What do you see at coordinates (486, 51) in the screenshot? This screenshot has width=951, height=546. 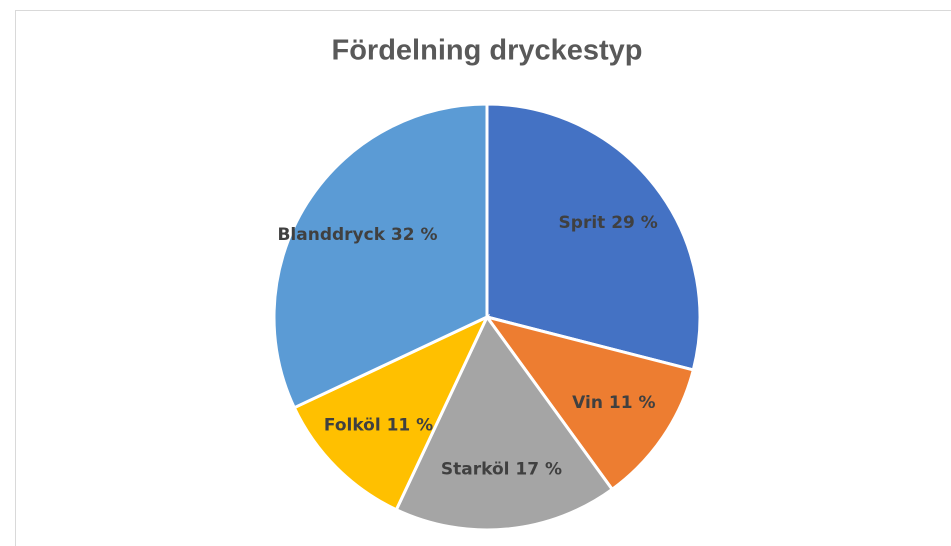 I see `chart-title: Fördelning dryckestyp` at bounding box center [486, 51].